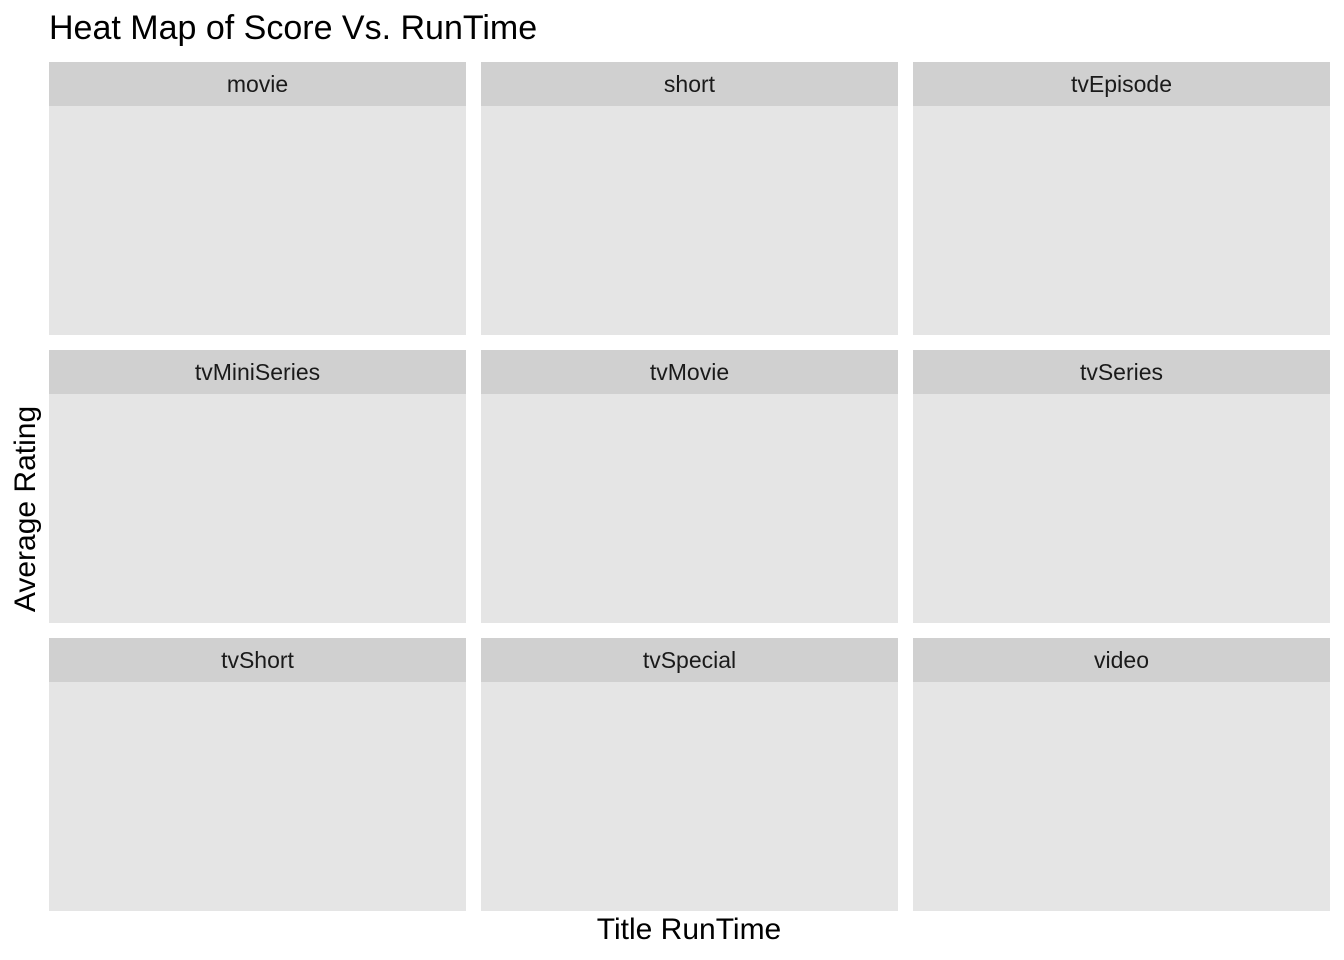  I want to click on facet-tvshort: tvShort, so click(257, 774).